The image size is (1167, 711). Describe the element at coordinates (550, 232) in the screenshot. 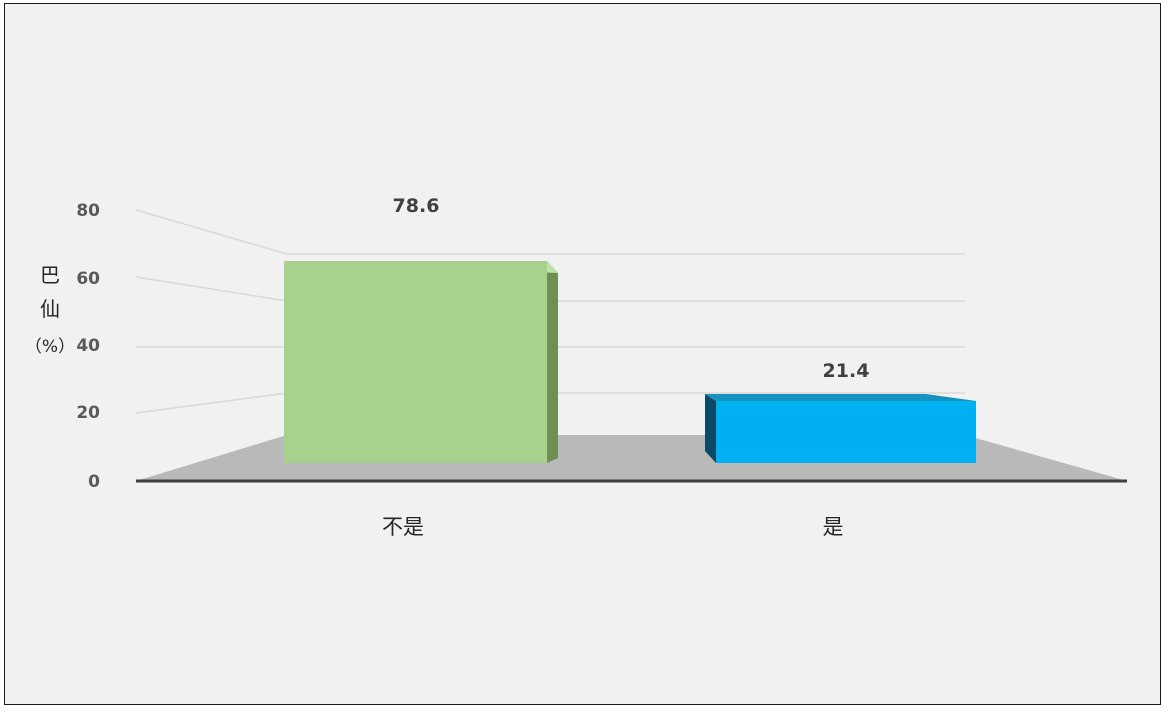

I see `gridline` at that location.